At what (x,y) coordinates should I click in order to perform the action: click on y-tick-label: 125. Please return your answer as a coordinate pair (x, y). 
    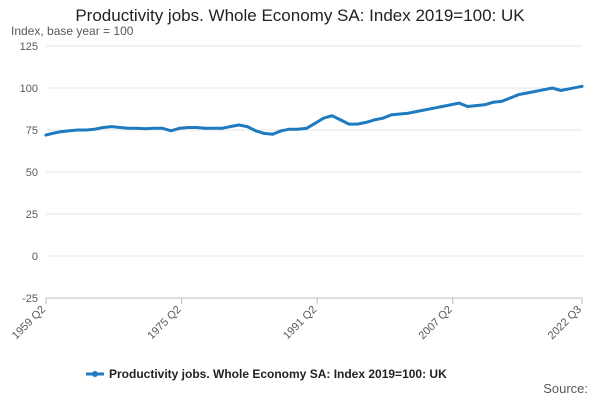
    Looking at the image, I should click on (29, 47).